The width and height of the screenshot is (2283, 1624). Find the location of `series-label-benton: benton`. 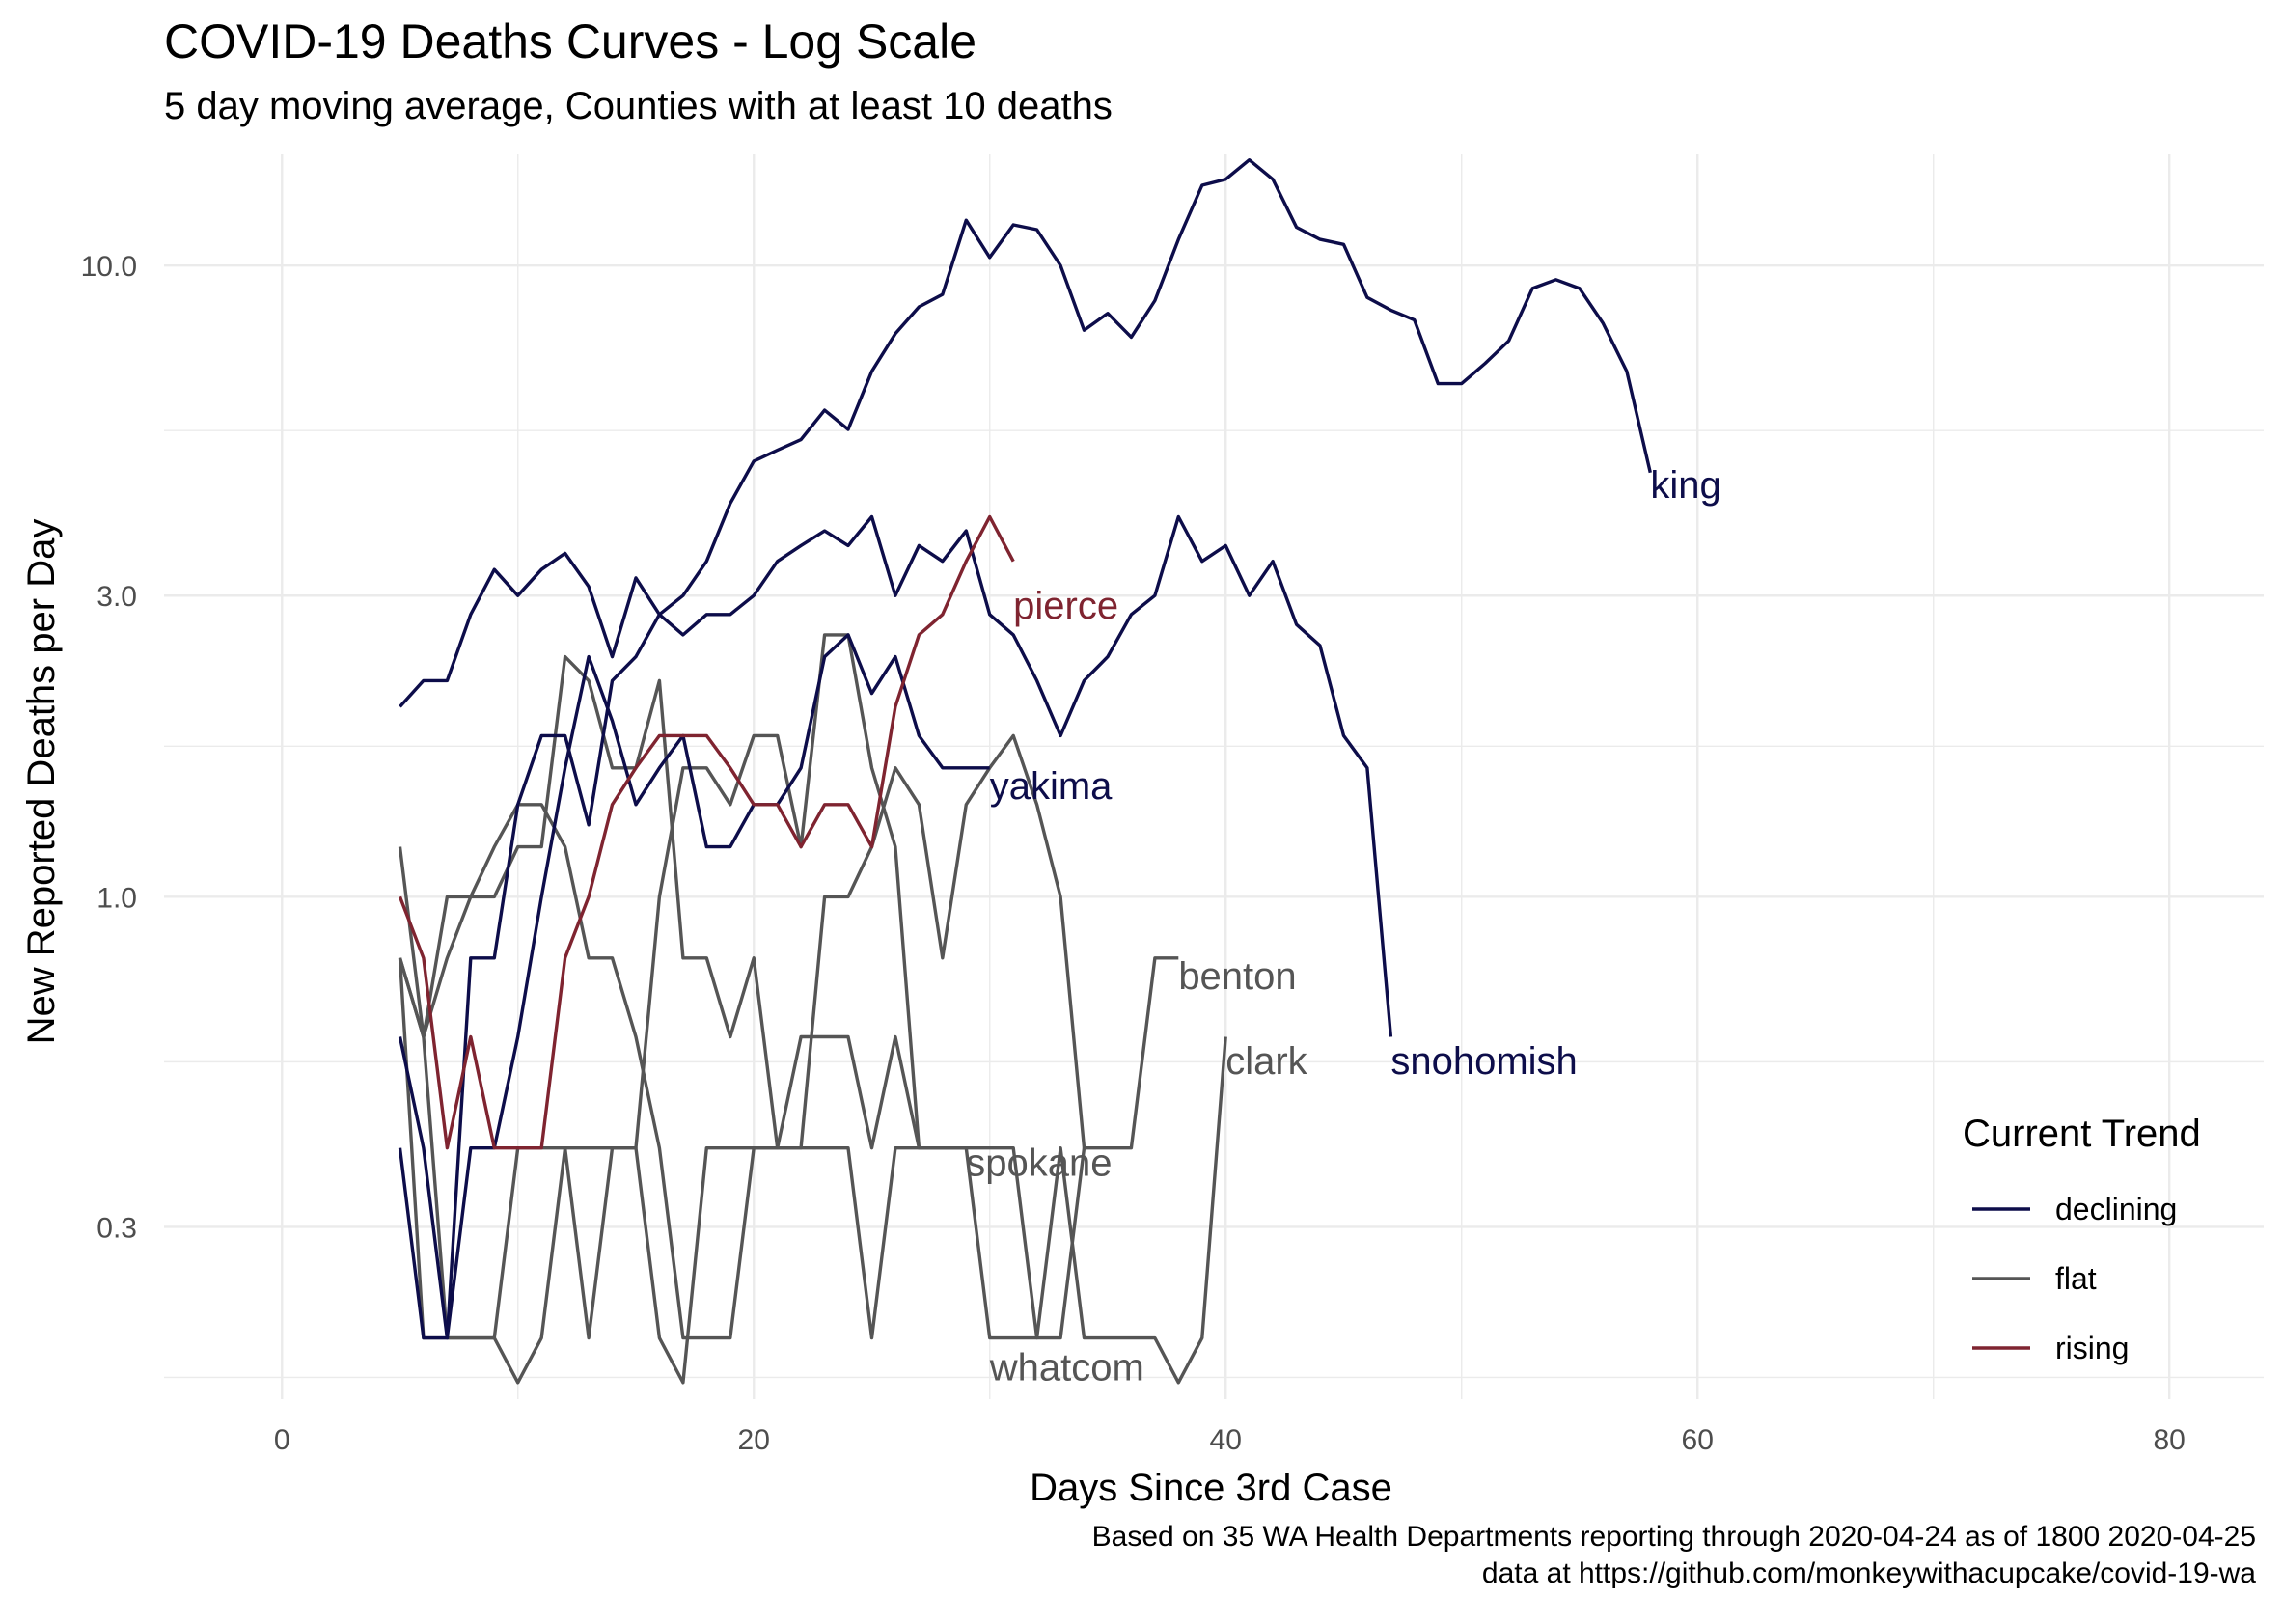

series-label-benton: benton is located at coordinates (1237, 977).